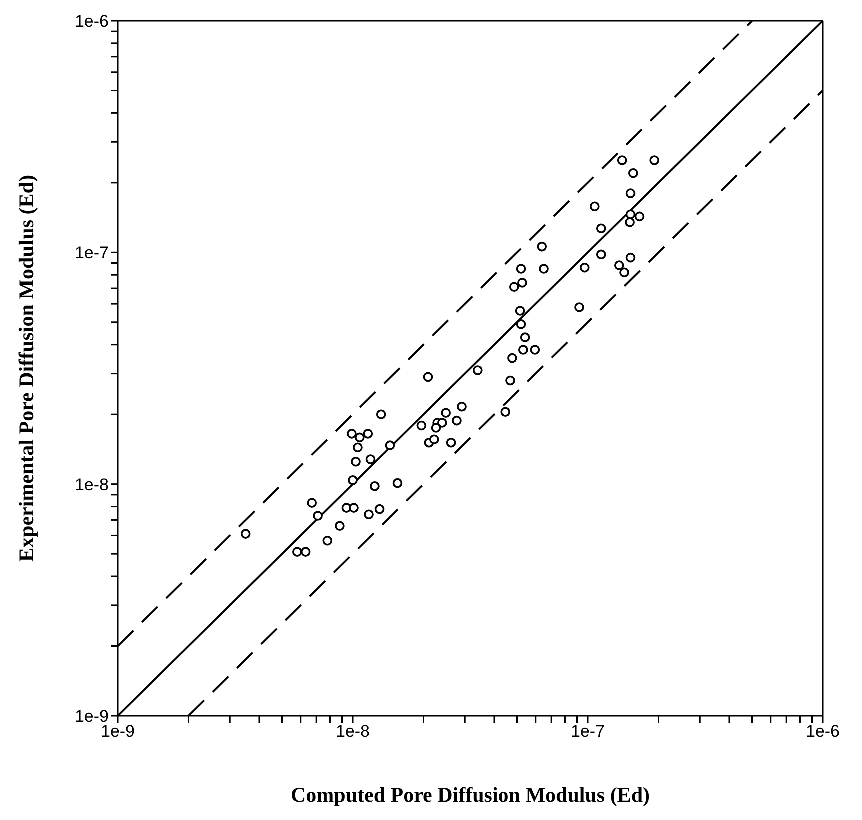 This screenshot has width=862, height=820. What do you see at coordinates (353, 732) in the screenshot?
I see `x-tick-label: 1e-8` at bounding box center [353, 732].